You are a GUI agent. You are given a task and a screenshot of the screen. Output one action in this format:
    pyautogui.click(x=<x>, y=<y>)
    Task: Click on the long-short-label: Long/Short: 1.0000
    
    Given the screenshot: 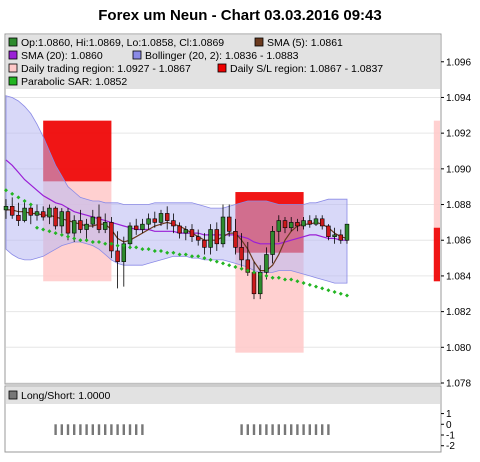 What is the action you would take?
    pyautogui.click(x=65, y=396)
    